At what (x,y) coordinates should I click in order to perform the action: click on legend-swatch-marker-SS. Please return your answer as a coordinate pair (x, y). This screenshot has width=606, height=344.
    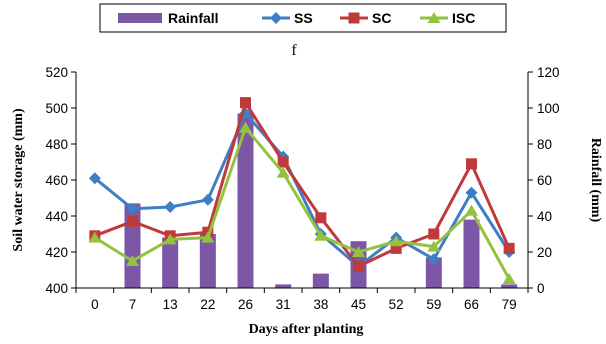
    Looking at the image, I should click on (276, 18).